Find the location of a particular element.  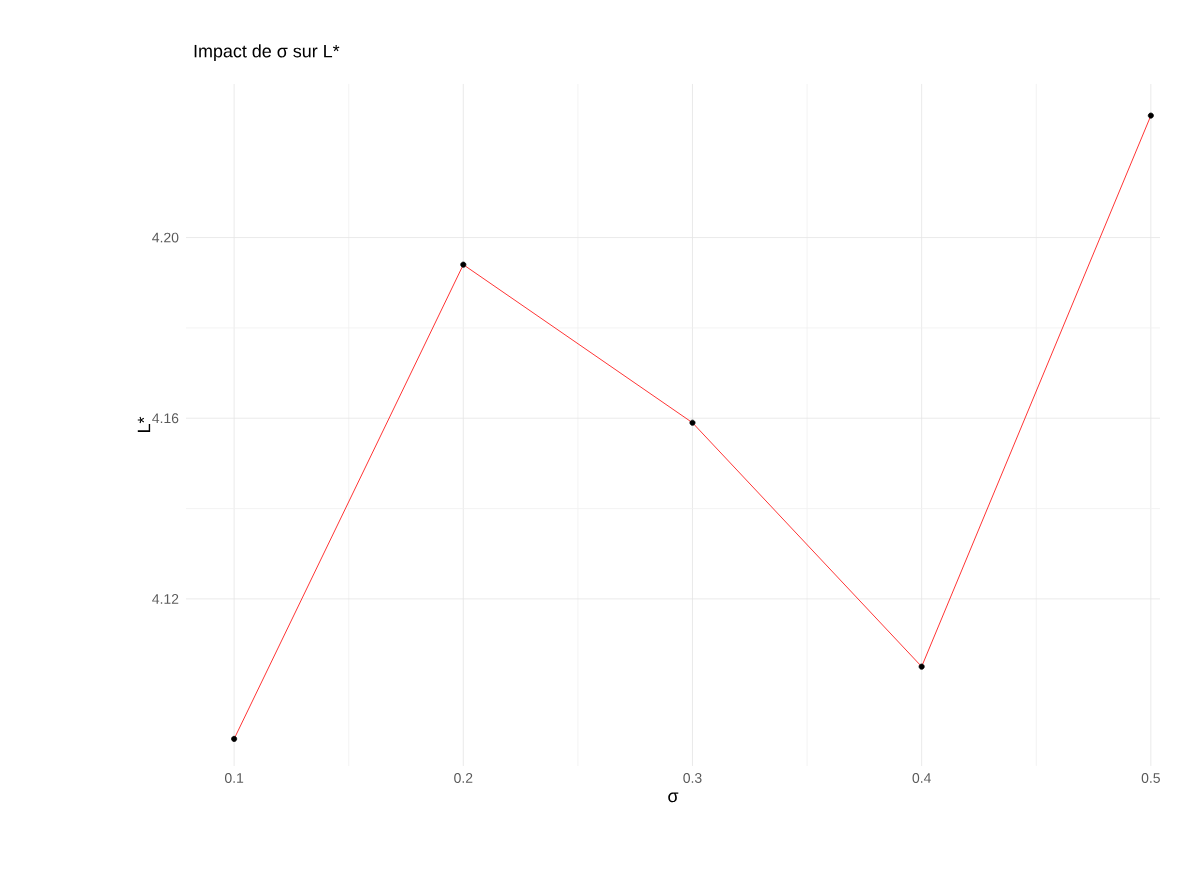

chart-title: Impact de σ sur L* is located at coordinates (267, 52).